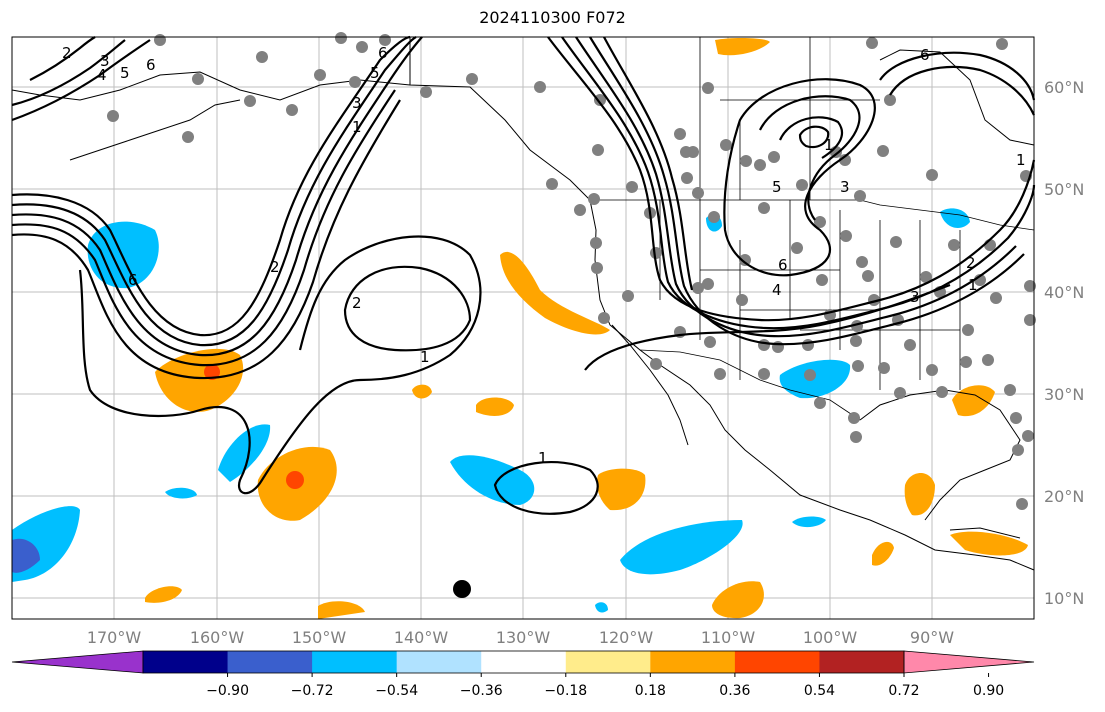 The height and width of the screenshot is (712, 1105). I want to click on lon-label: 90°W, so click(932, 637).